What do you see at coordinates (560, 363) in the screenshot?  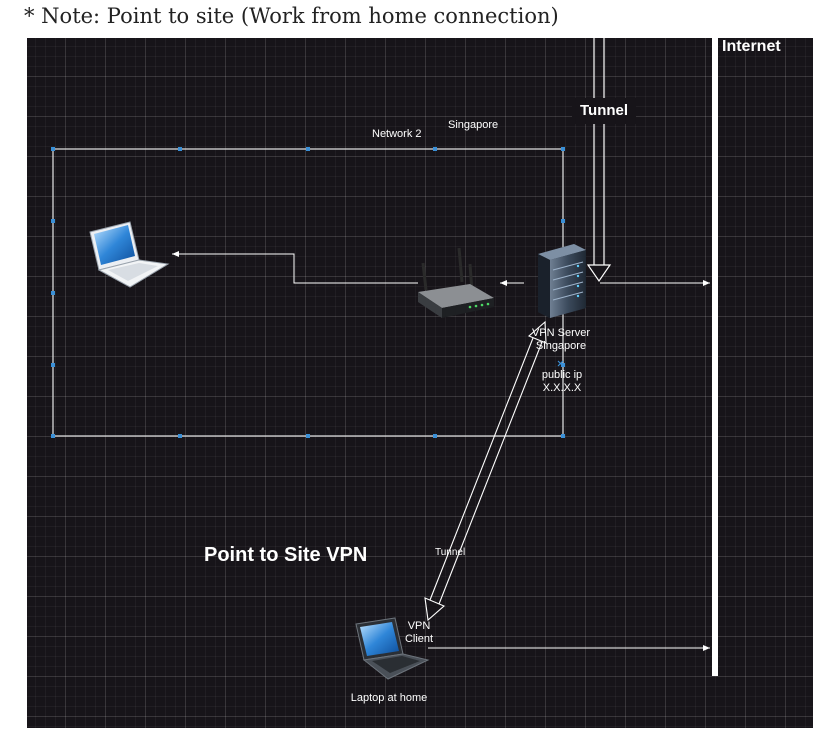 I see `handle-marker` at bounding box center [560, 363].